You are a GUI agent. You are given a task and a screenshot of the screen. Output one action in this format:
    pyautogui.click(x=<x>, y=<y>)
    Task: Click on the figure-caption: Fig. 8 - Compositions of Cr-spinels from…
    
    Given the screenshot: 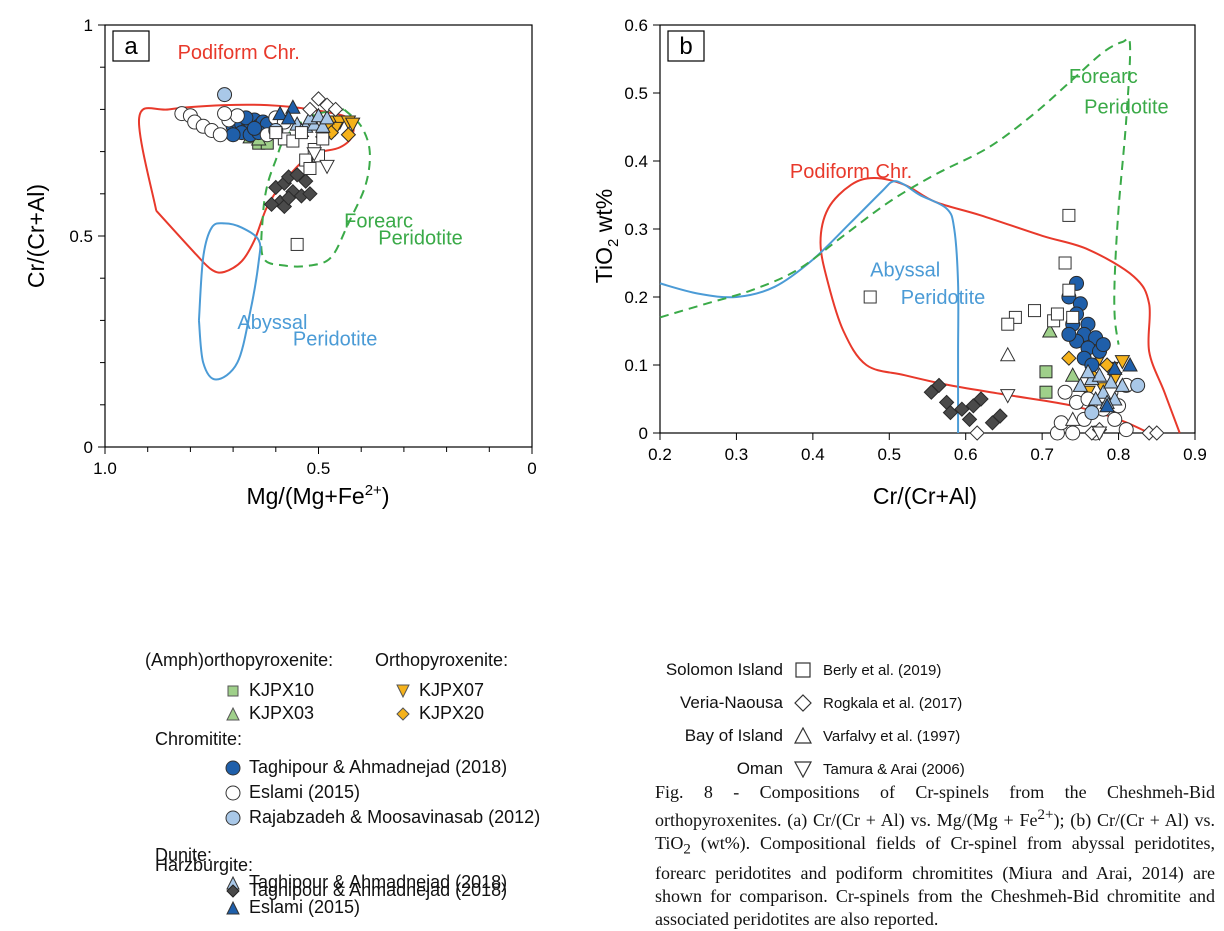 What is the action you would take?
    pyautogui.click(x=935, y=855)
    